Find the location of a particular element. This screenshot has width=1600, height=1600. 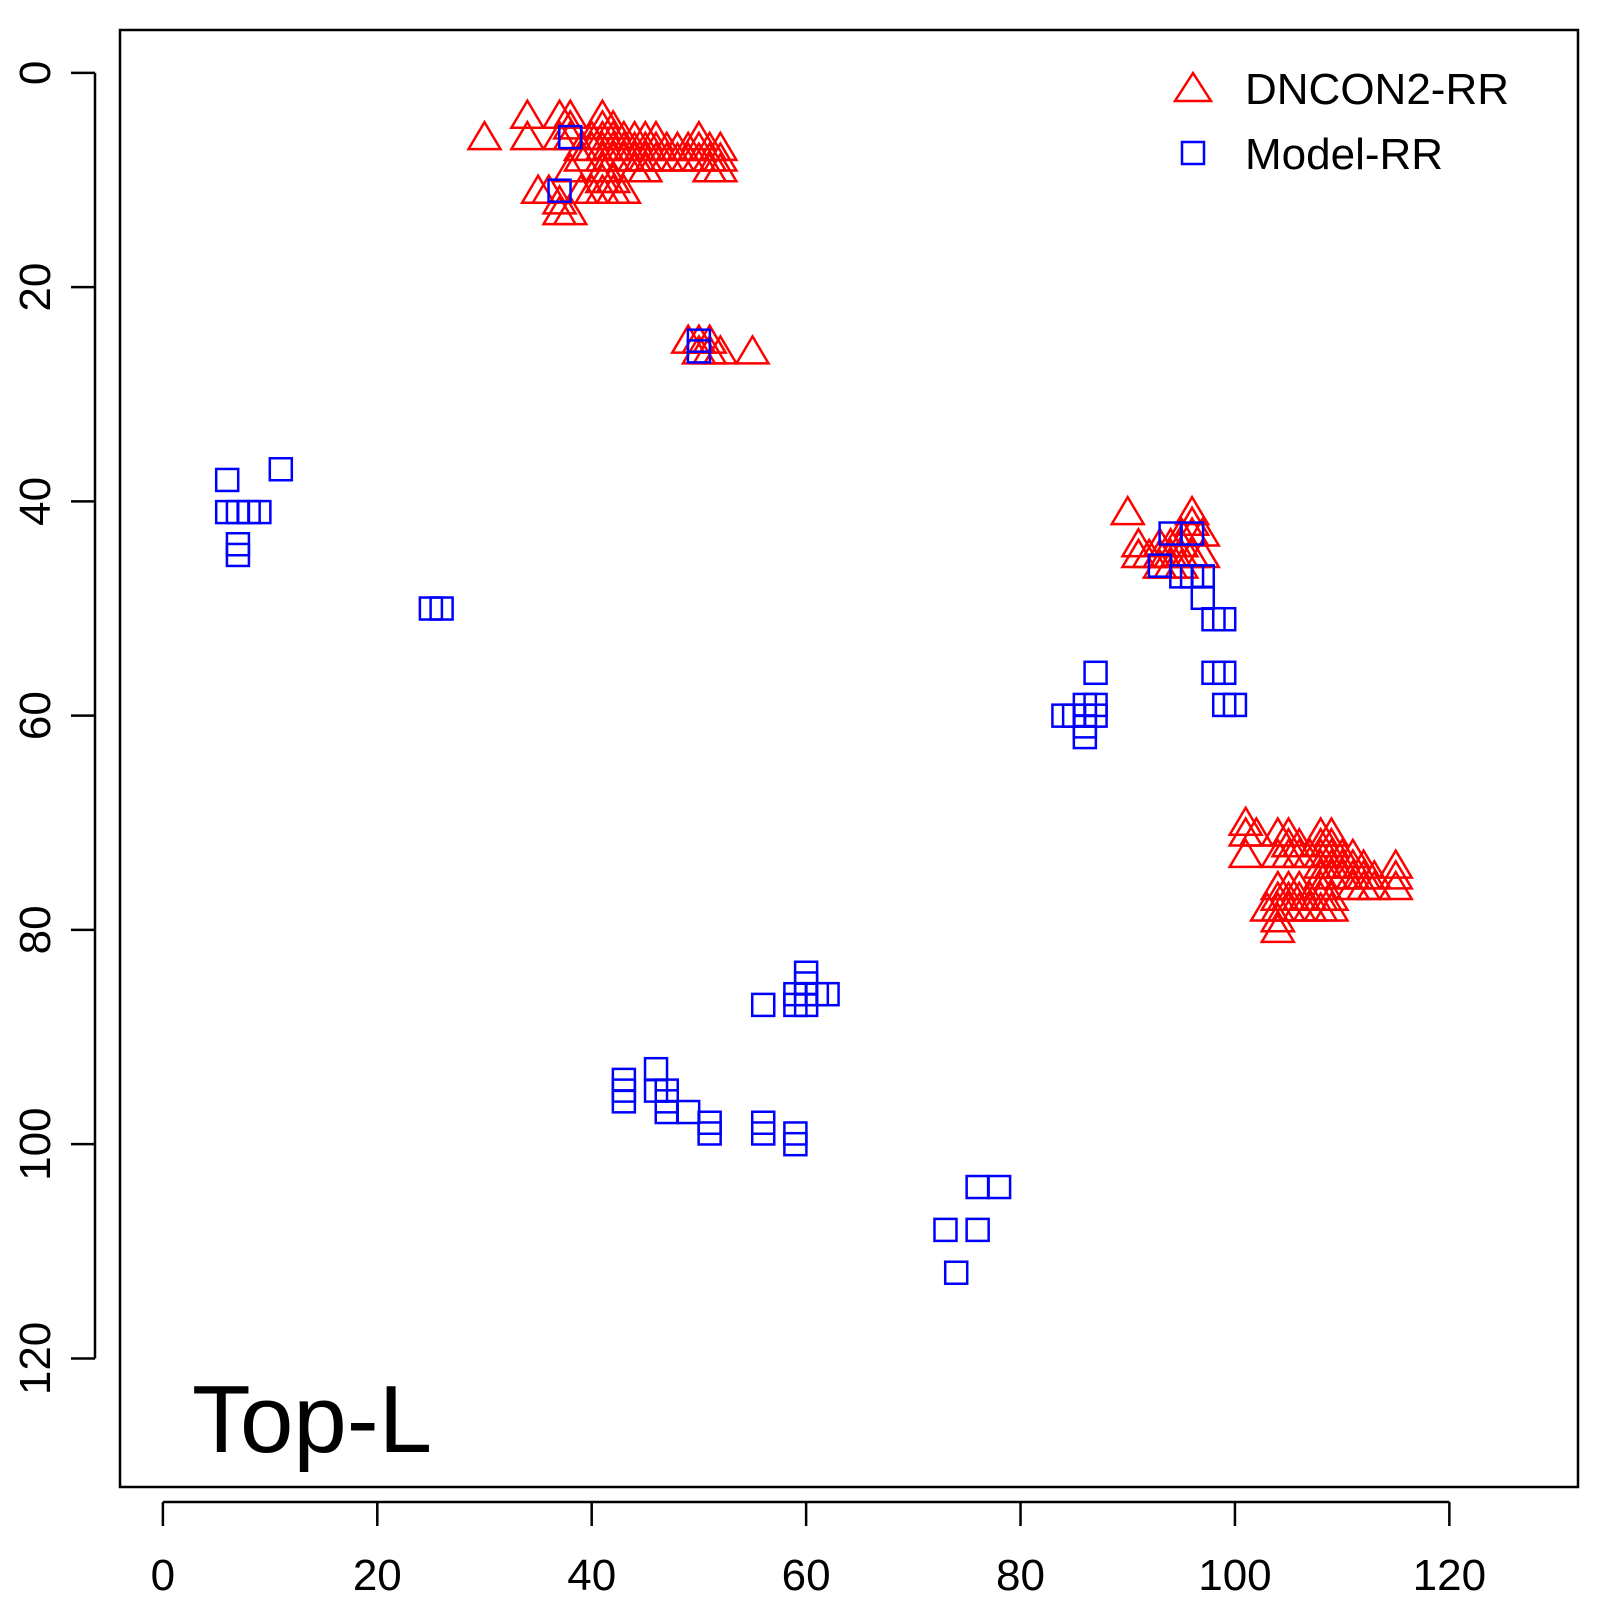

y-tick-label: 20 is located at coordinates (35, 287).